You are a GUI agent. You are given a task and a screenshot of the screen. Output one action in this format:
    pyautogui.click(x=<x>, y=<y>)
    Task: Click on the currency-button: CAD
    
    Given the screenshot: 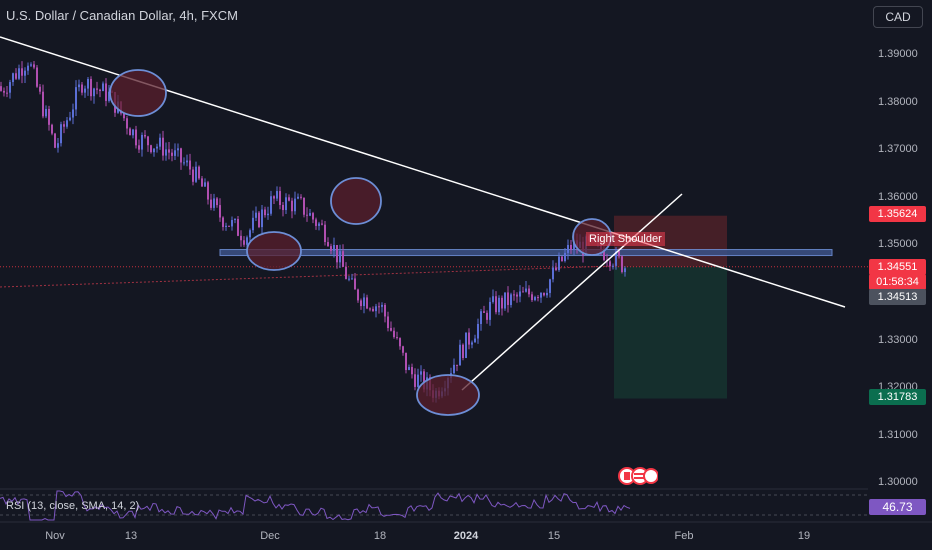 What is the action you would take?
    pyautogui.click(x=898, y=17)
    